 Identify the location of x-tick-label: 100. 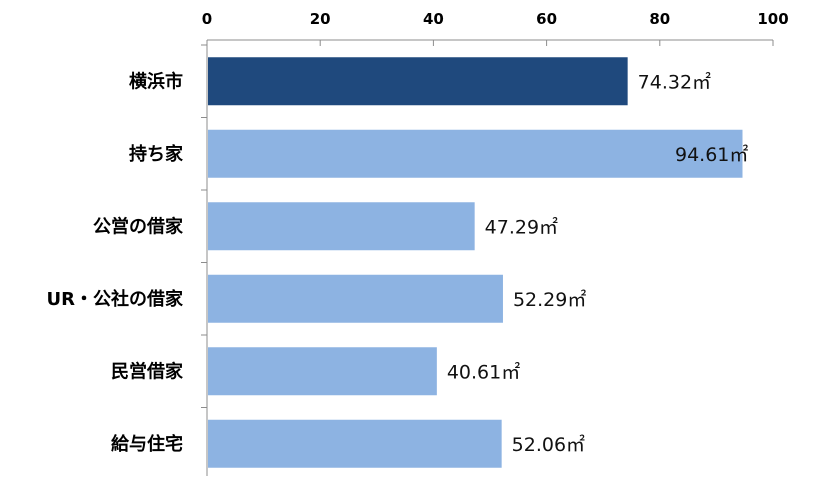
(772, 19).